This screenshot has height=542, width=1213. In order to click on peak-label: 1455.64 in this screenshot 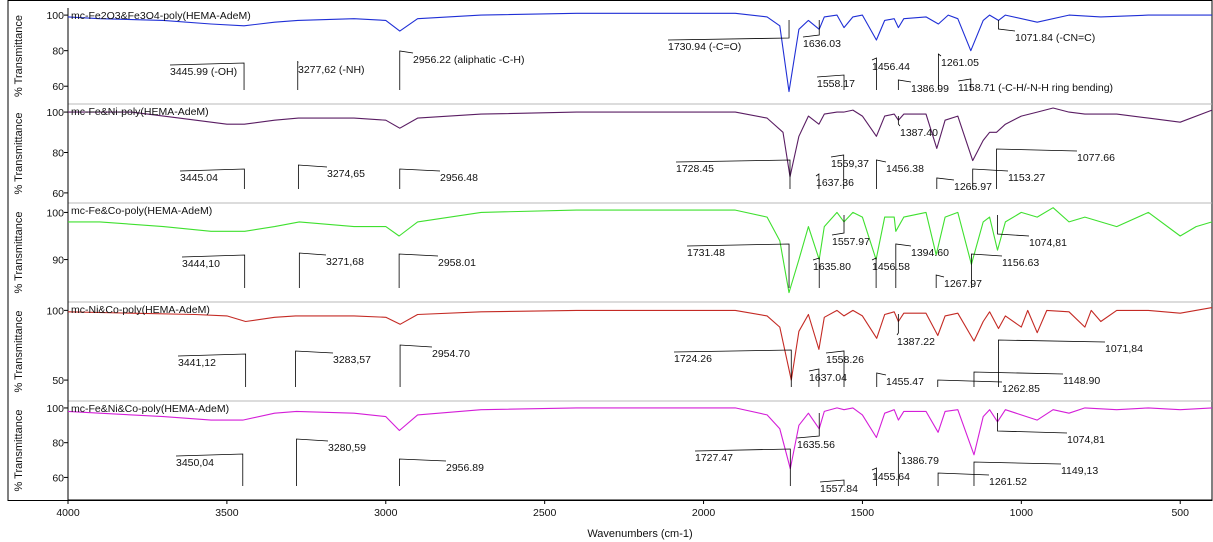, I will do `click(891, 477)`.